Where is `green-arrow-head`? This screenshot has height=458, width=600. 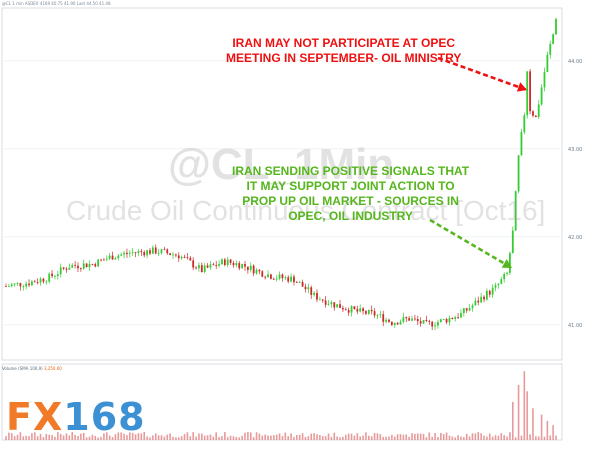
green-arrow-head is located at coordinates (506, 263).